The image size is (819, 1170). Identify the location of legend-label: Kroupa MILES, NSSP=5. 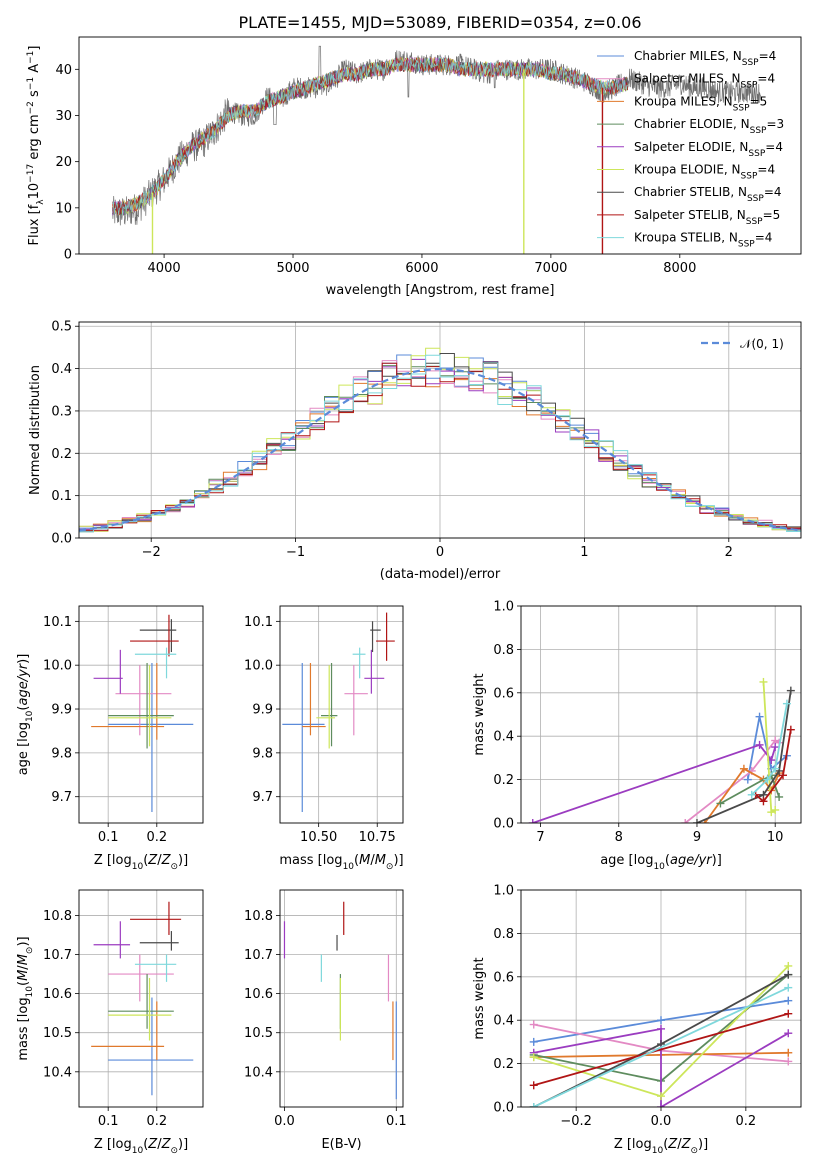
(700, 103).